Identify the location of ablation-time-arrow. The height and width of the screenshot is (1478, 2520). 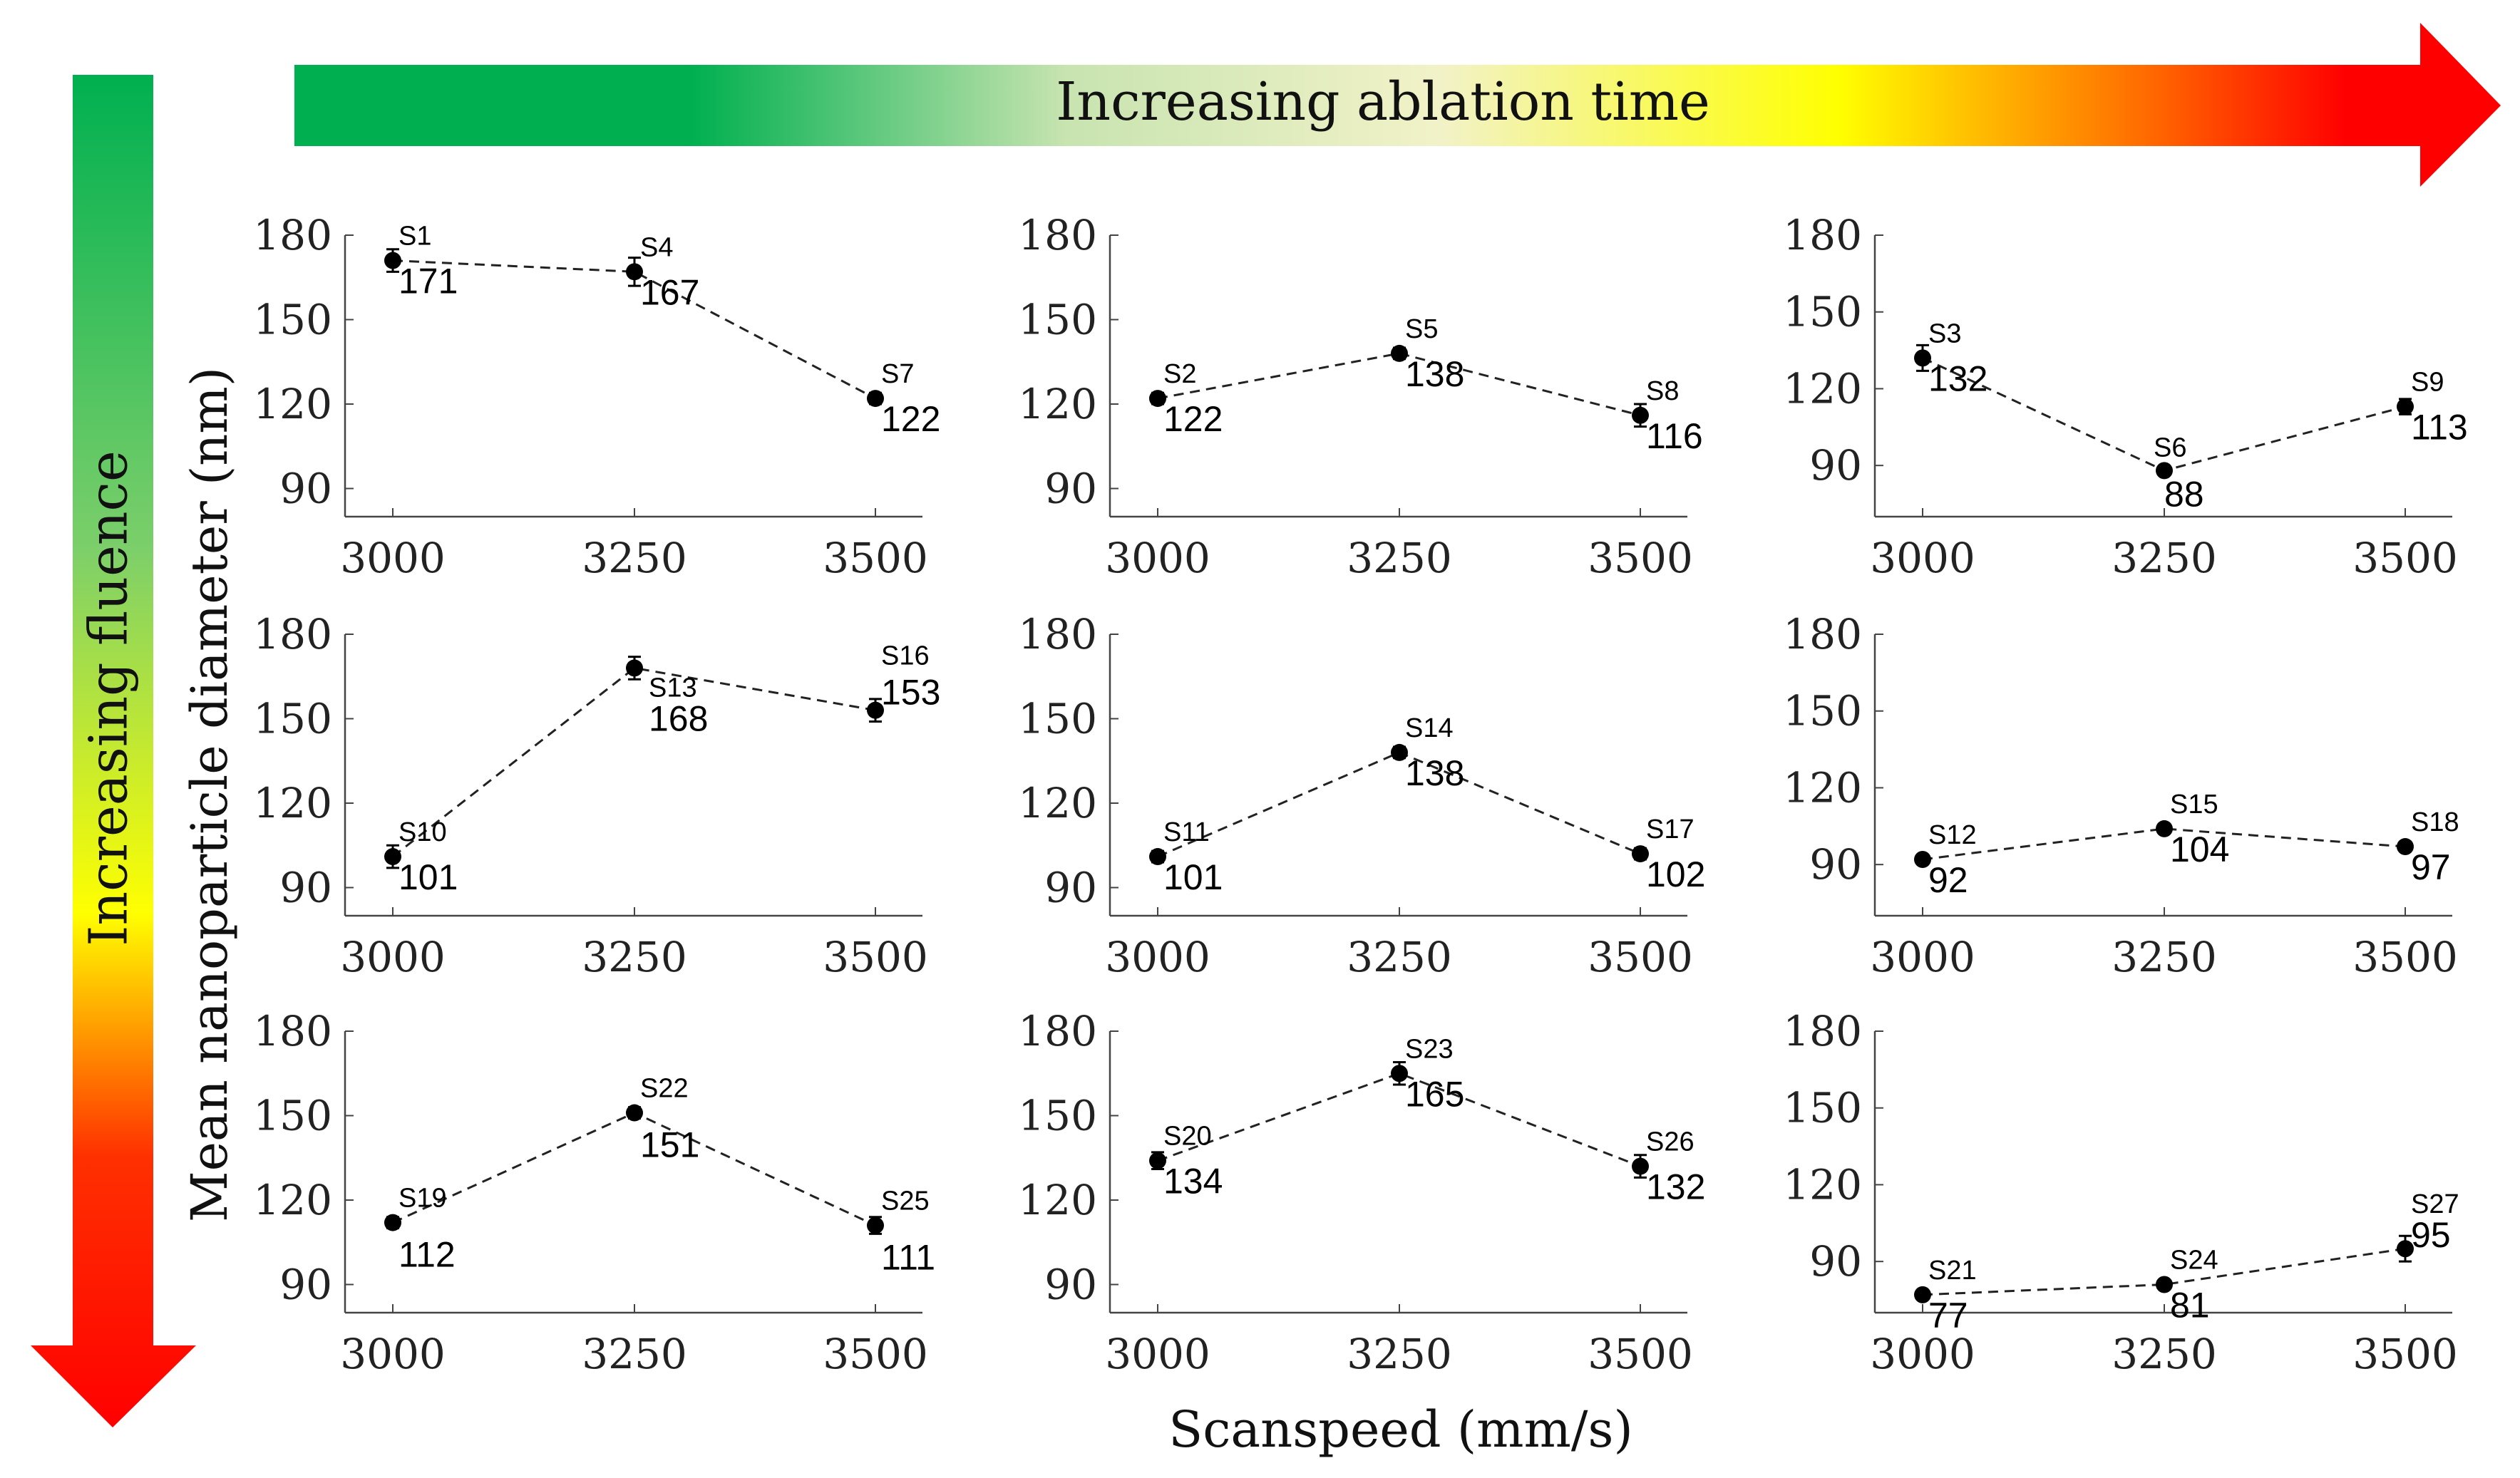
(1397, 105).